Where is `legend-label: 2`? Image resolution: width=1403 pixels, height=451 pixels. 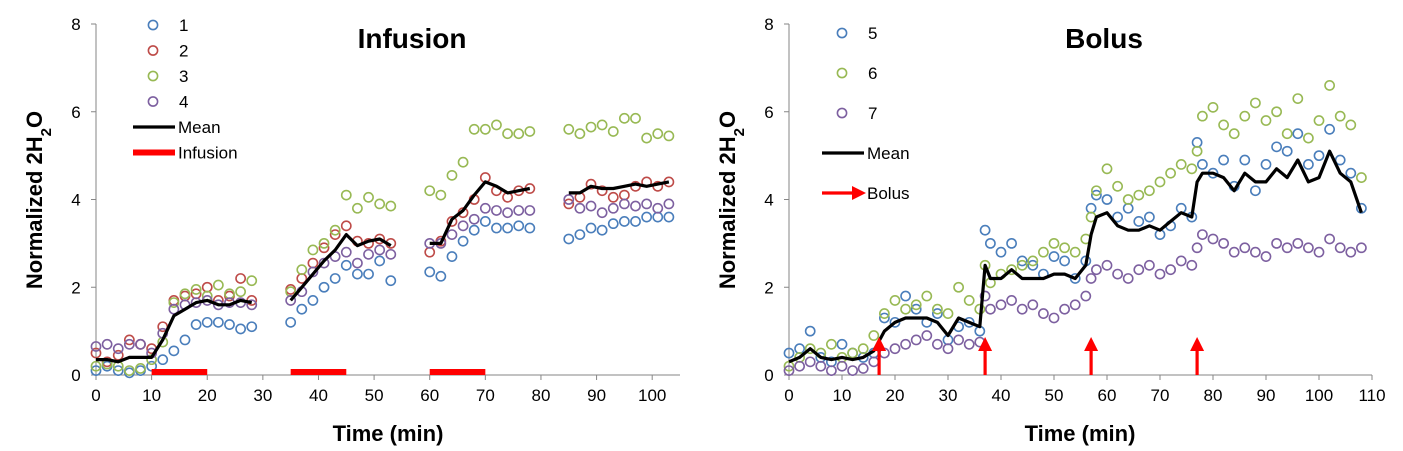
legend-label: 2 is located at coordinates (183, 51).